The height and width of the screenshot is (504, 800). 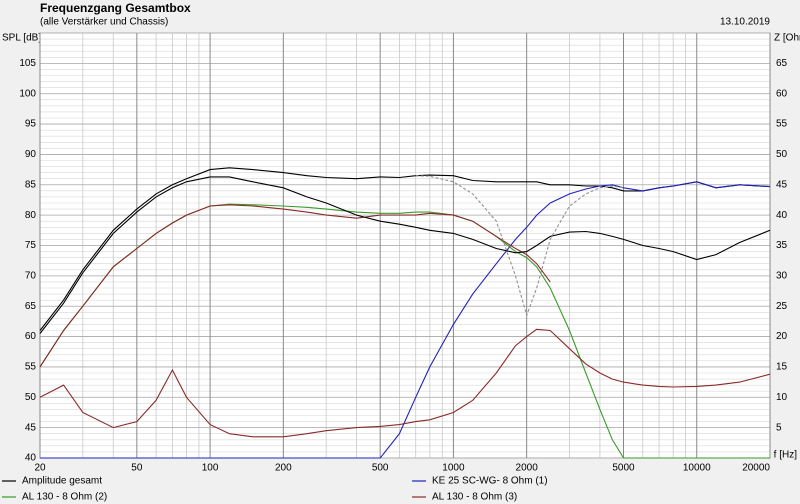 What do you see at coordinates (31, 124) in the screenshot?
I see `y-tick-label: 95` at bounding box center [31, 124].